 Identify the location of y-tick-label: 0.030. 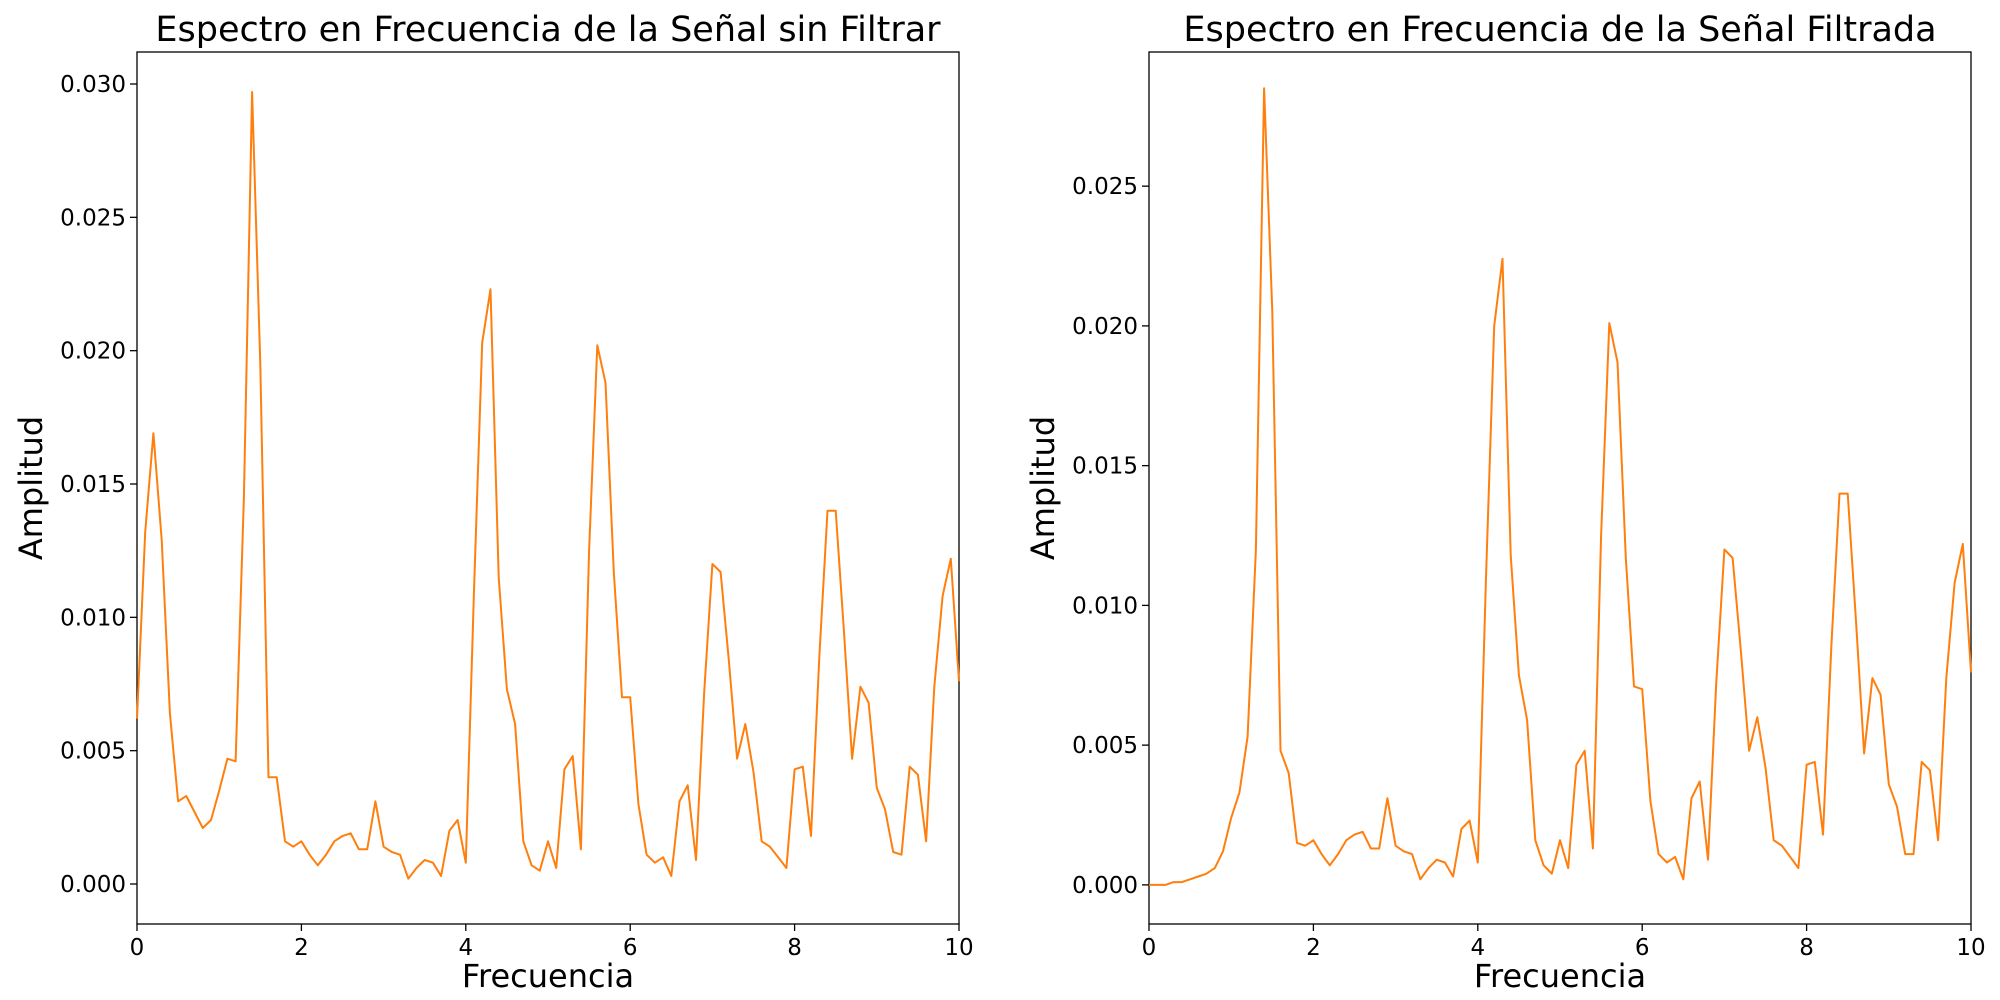
(93, 85).